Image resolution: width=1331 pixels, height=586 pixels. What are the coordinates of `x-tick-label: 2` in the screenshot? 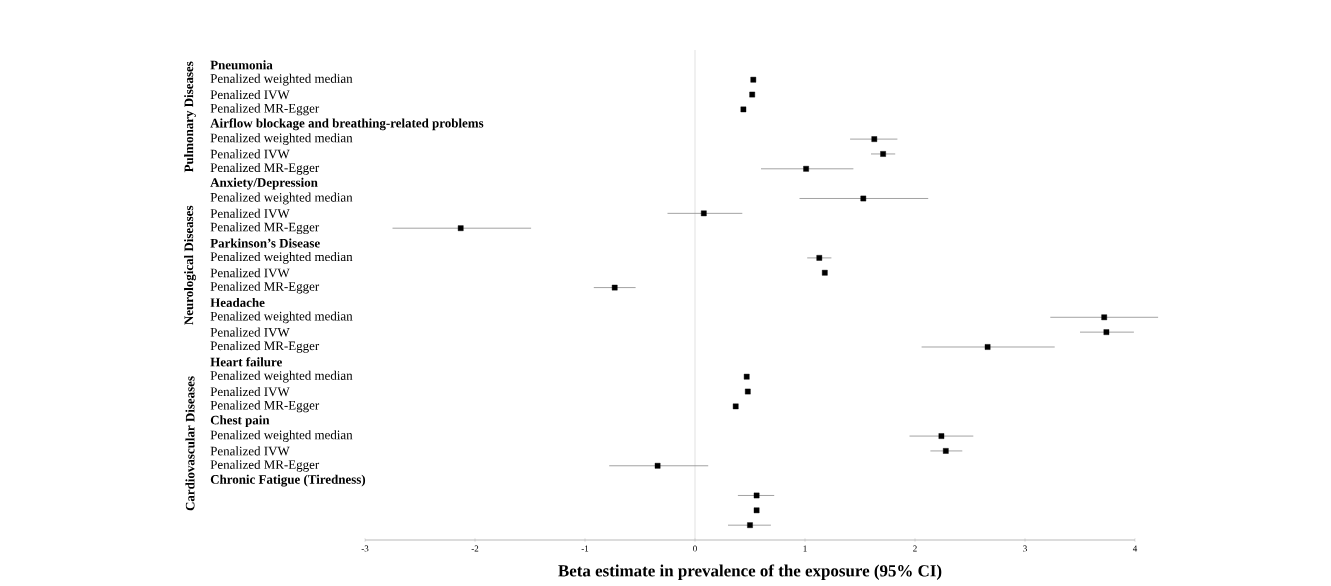 It's located at (915, 548).